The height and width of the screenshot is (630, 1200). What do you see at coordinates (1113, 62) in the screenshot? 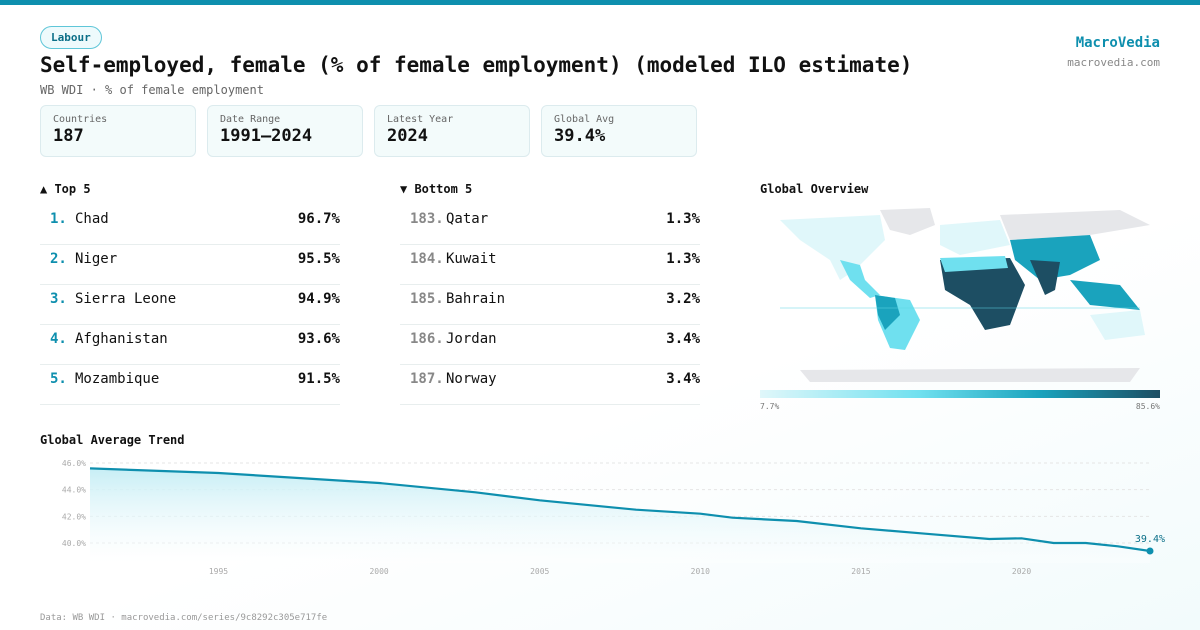
I see `brand-url: macrovedia.com` at bounding box center [1113, 62].